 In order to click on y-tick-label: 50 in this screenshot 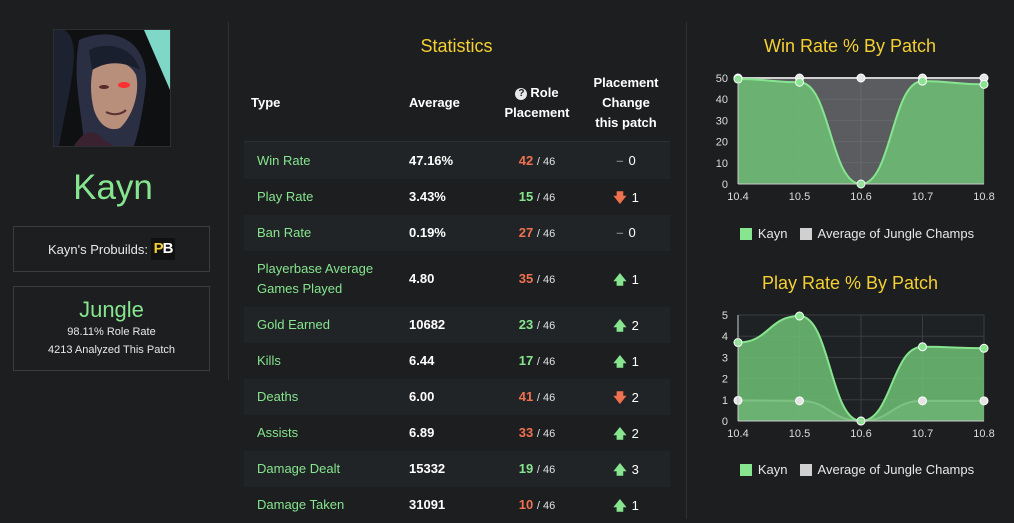, I will do `click(722, 79)`.